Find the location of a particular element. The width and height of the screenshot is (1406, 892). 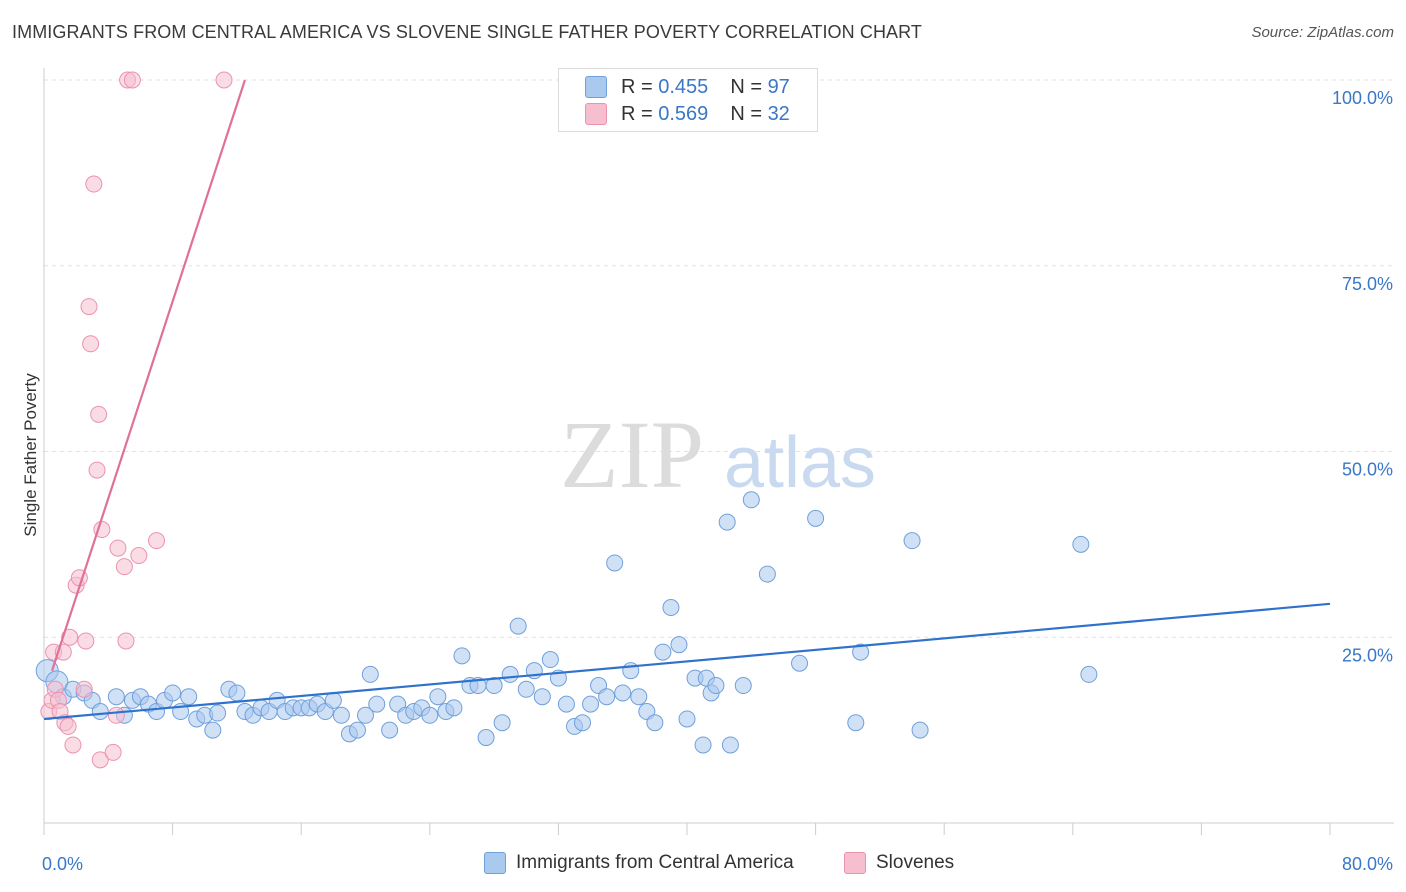

stats-legend: R = 0.455 N = 97 R = 0.569 N = 32 is located at coordinates (688, 100).